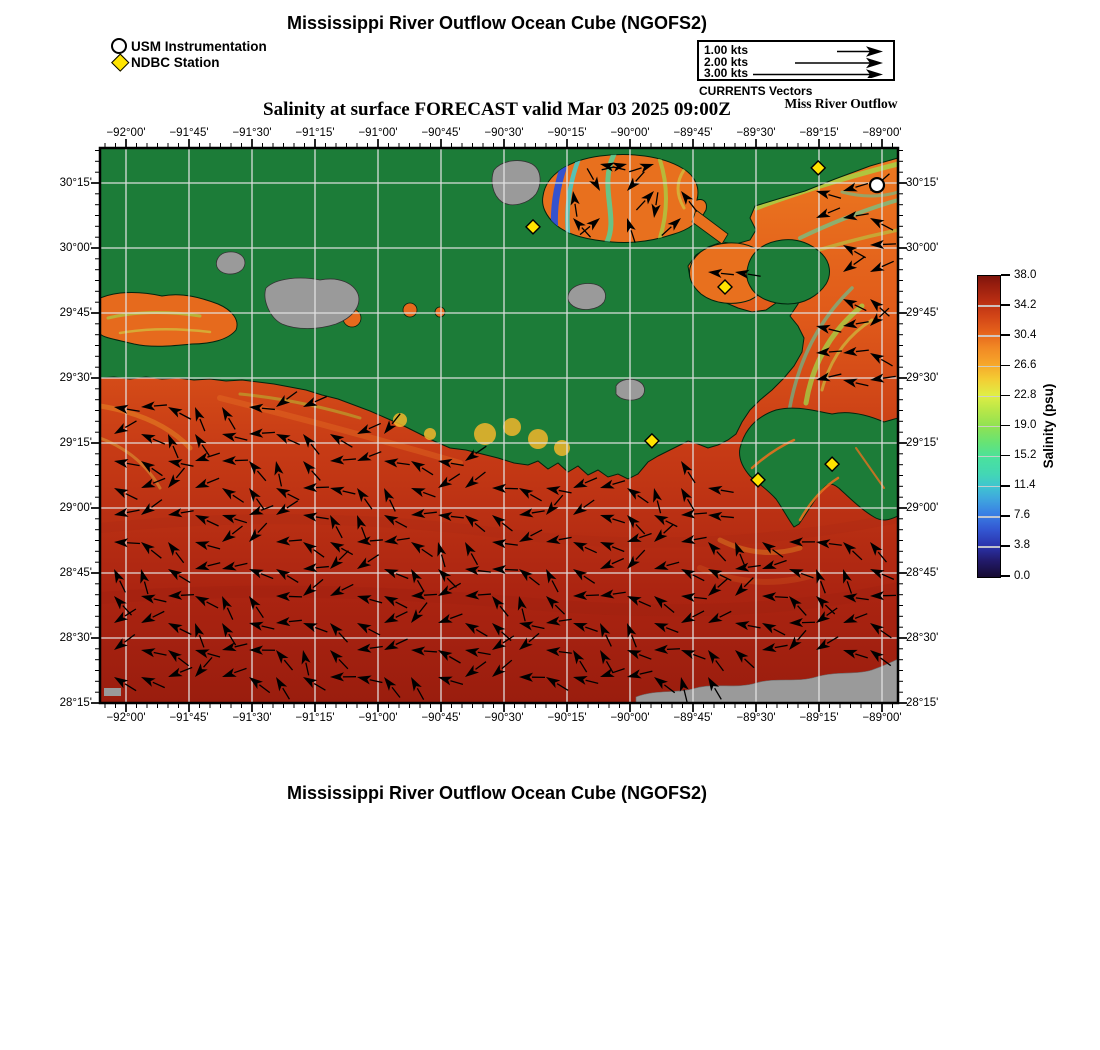  What do you see at coordinates (818, 62) in the screenshot?
I see `vector-legend-arrows-icon` at bounding box center [818, 62].